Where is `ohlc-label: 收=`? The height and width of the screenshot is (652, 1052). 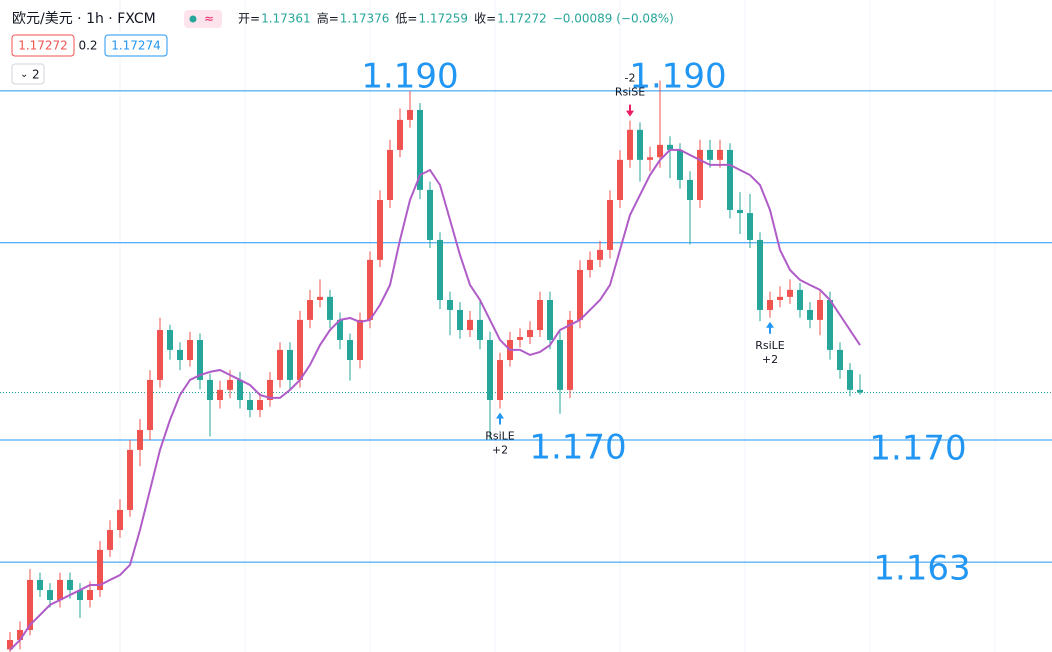 ohlc-label: 收= is located at coordinates (485, 19).